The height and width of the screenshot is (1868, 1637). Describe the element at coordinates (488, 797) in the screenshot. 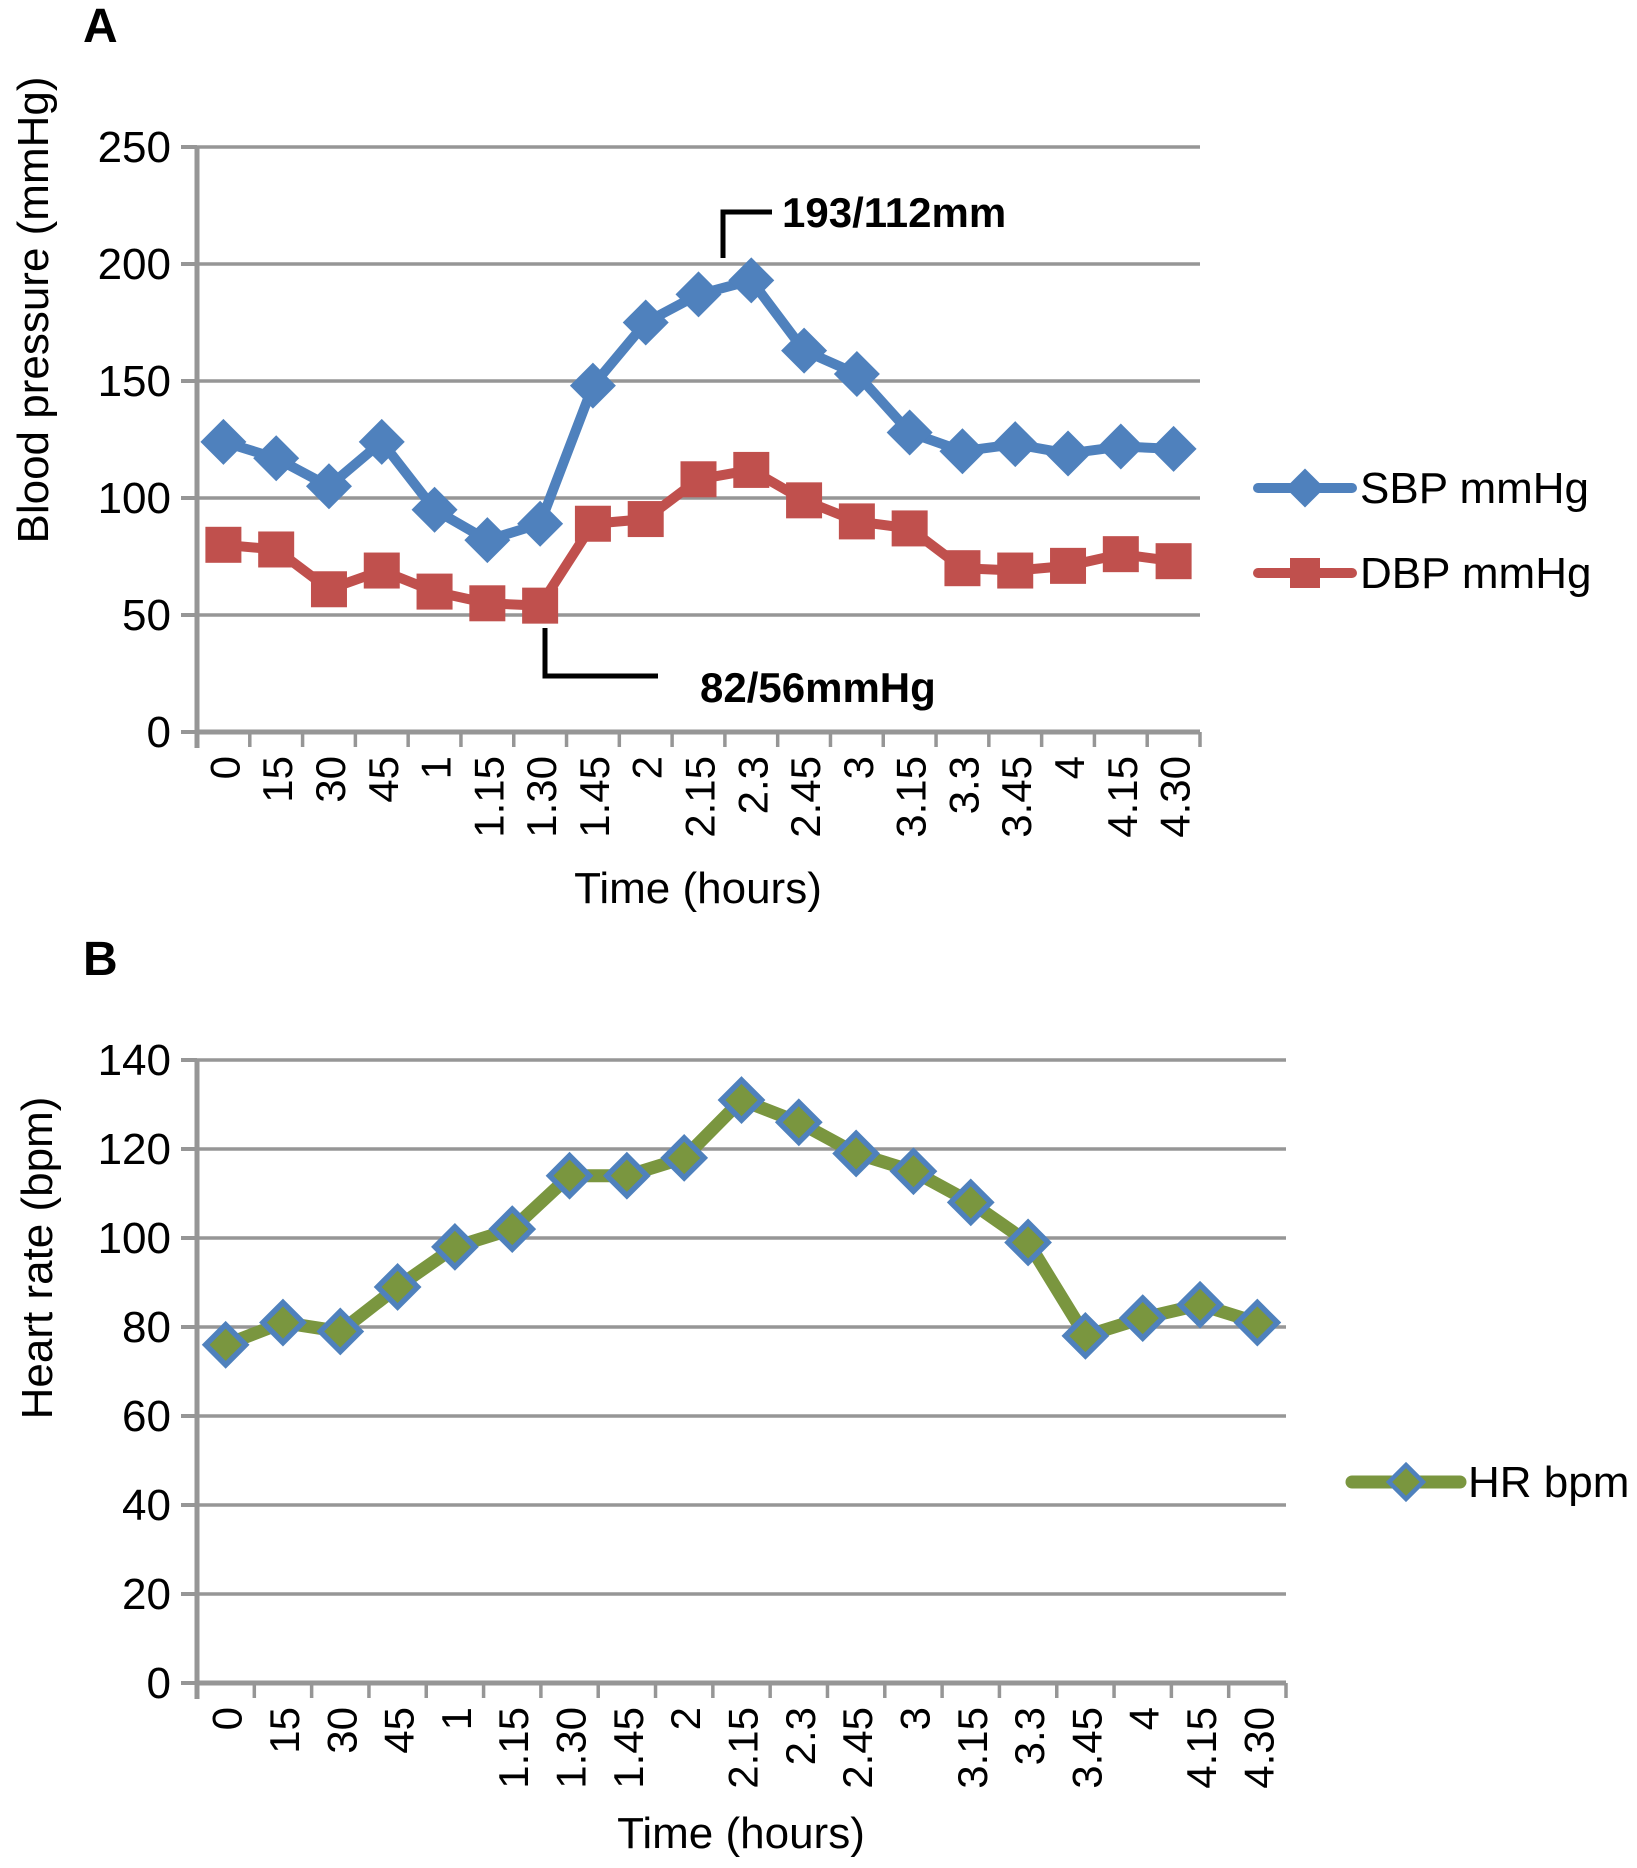

I see `x-tick-label: 1.15` at that location.